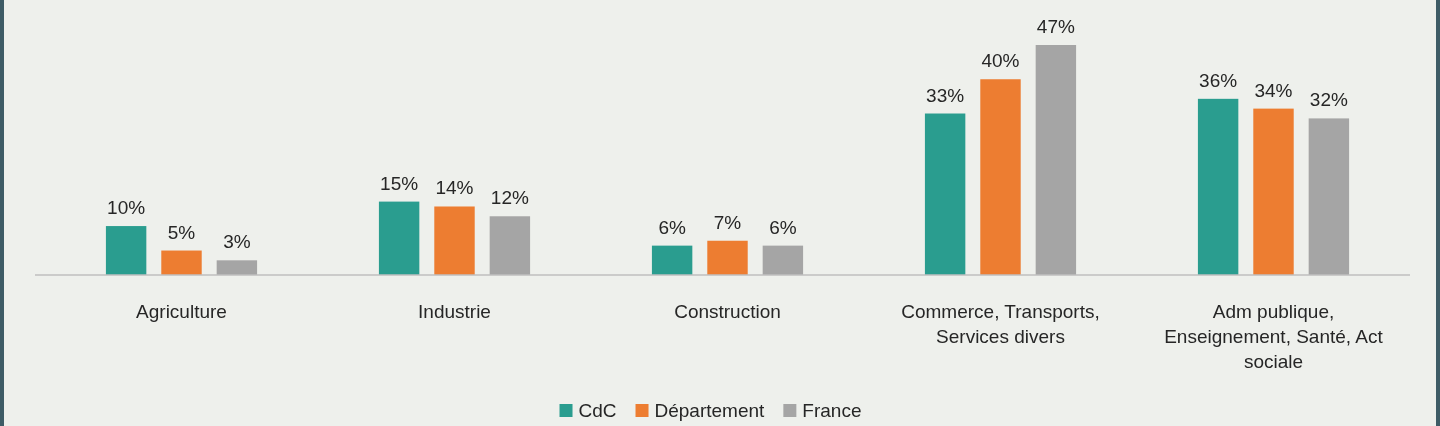 The height and width of the screenshot is (426, 1440). Describe the element at coordinates (727, 222) in the screenshot. I see `data-label: 7%` at that location.